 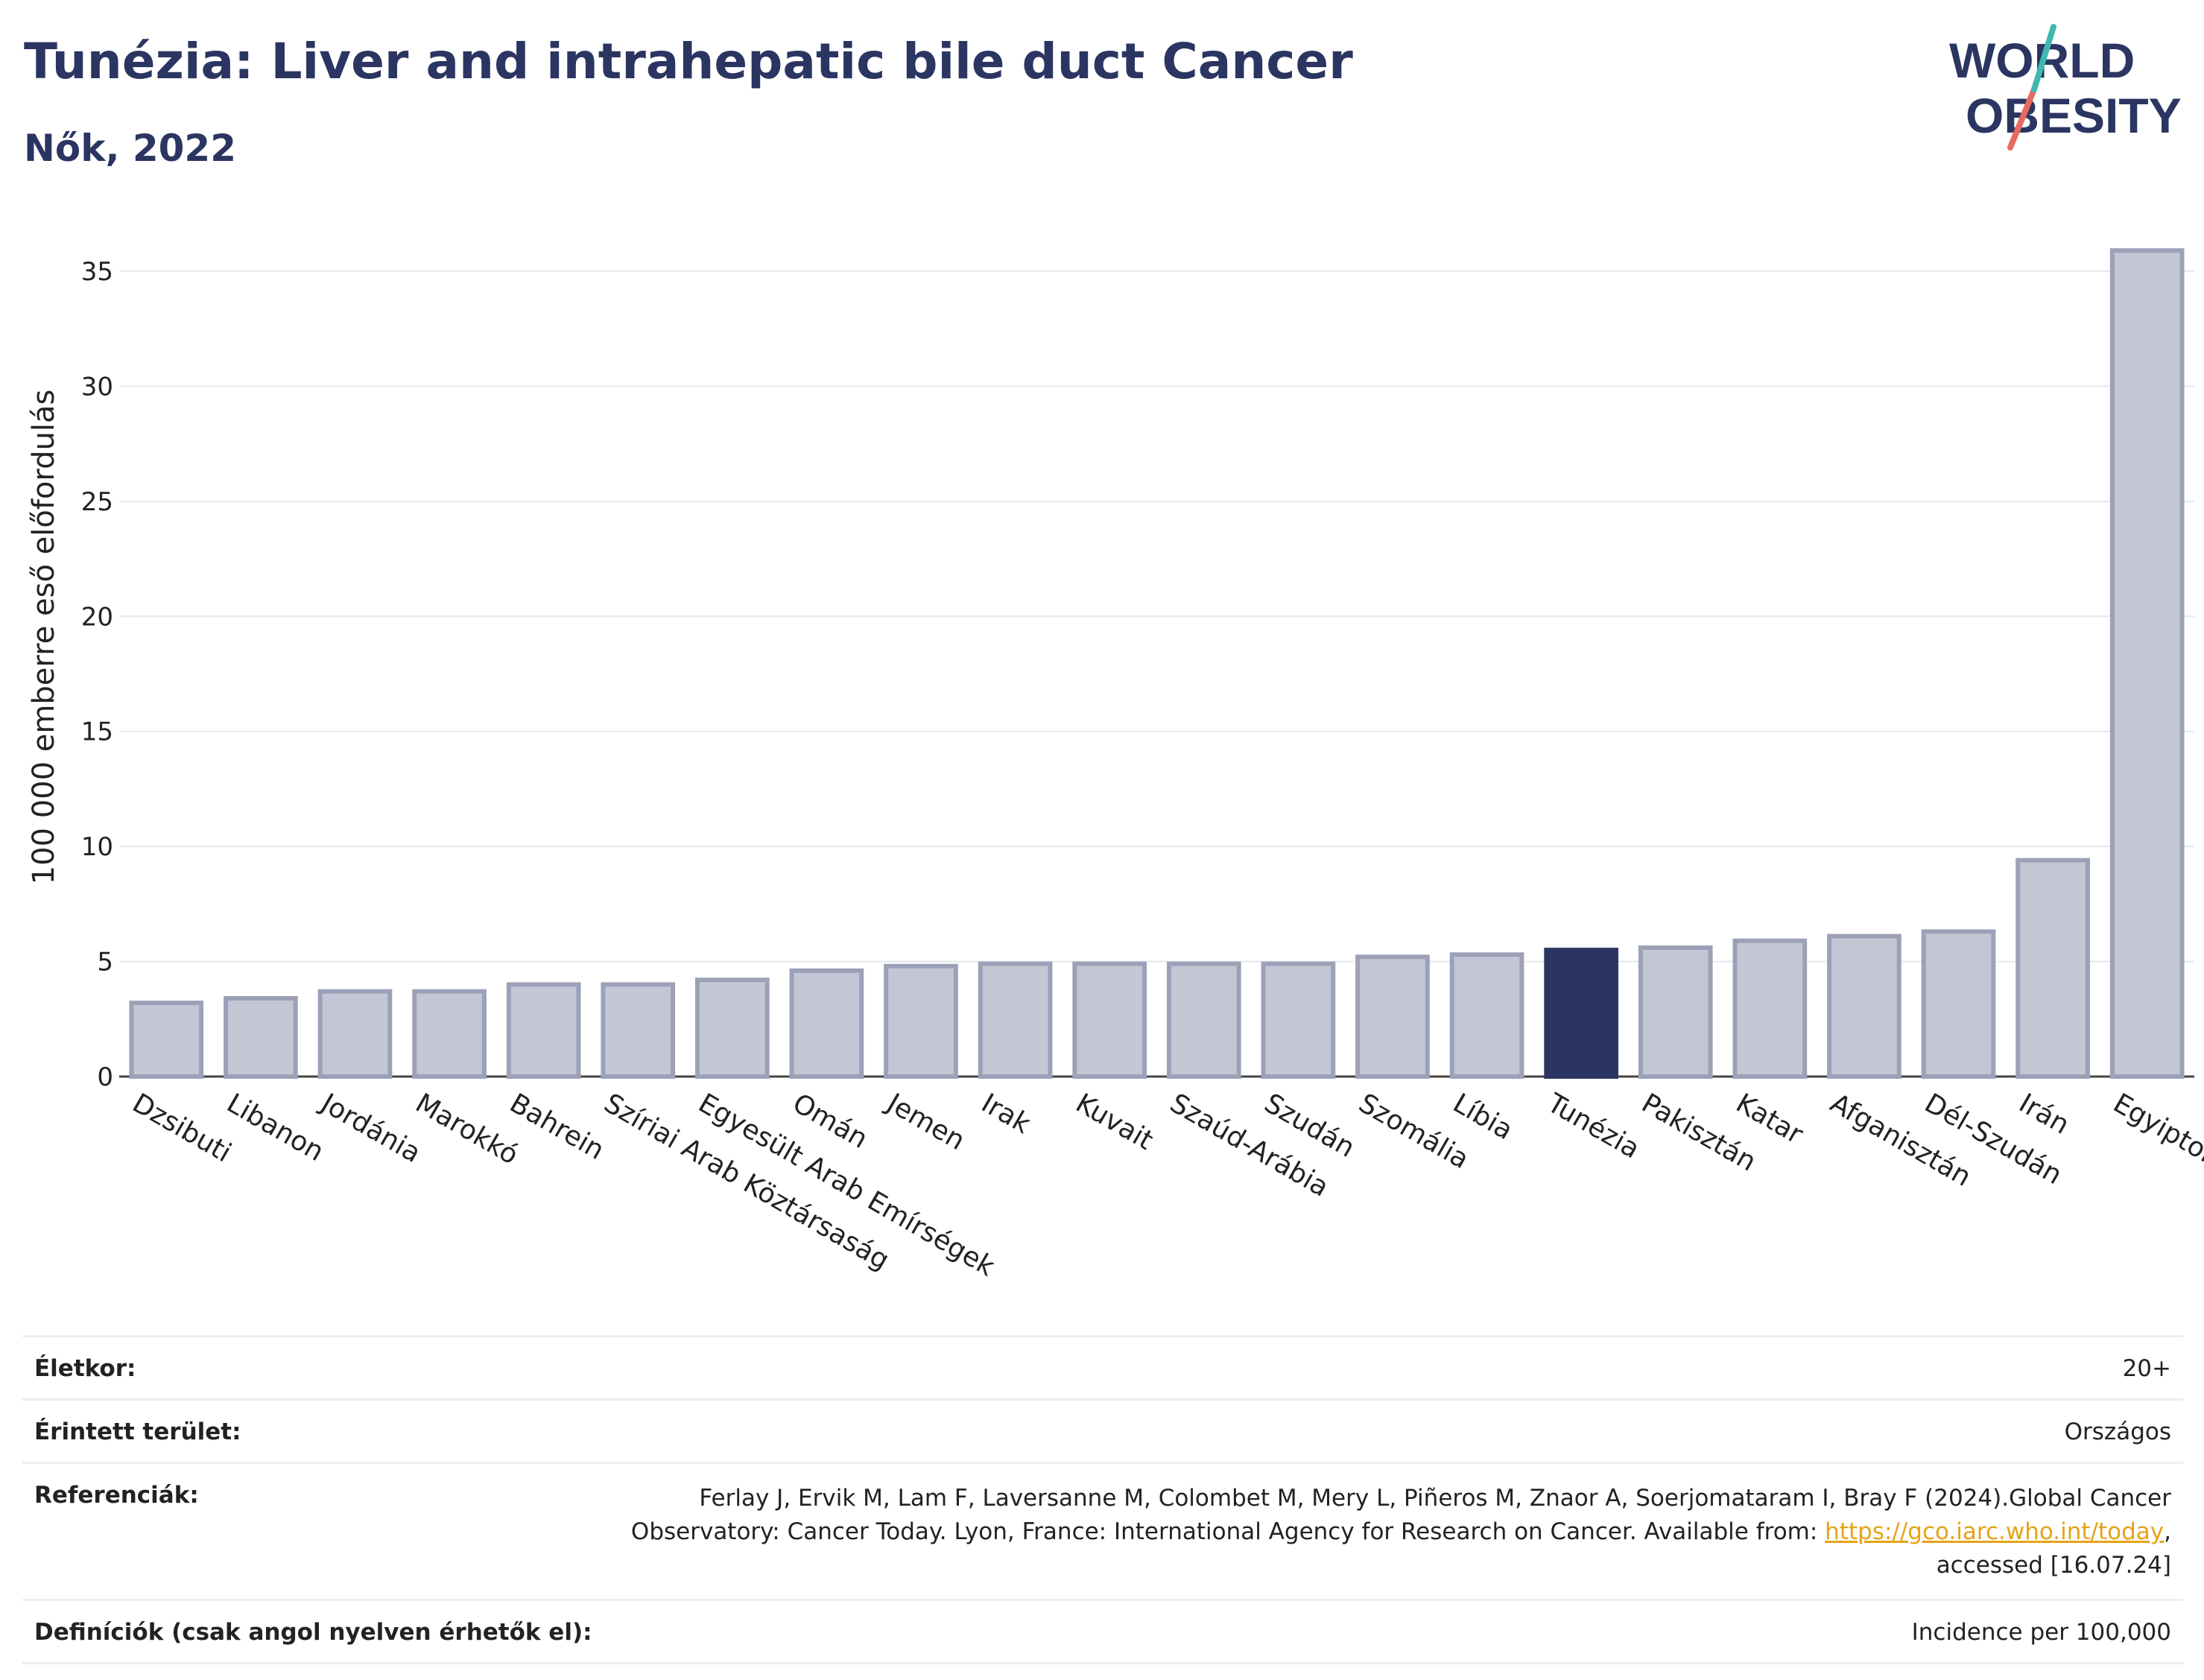 I want to click on x-tick-label: Irak, so click(x=1006, y=1114).